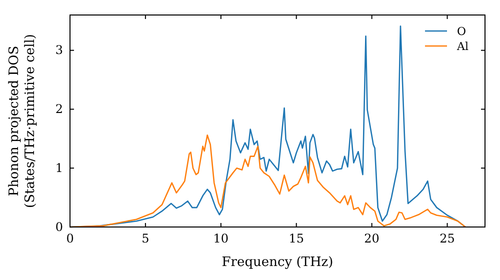  Describe the element at coordinates (59, 50) in the screenshot. I see `y-tick-label: 3` at that location.